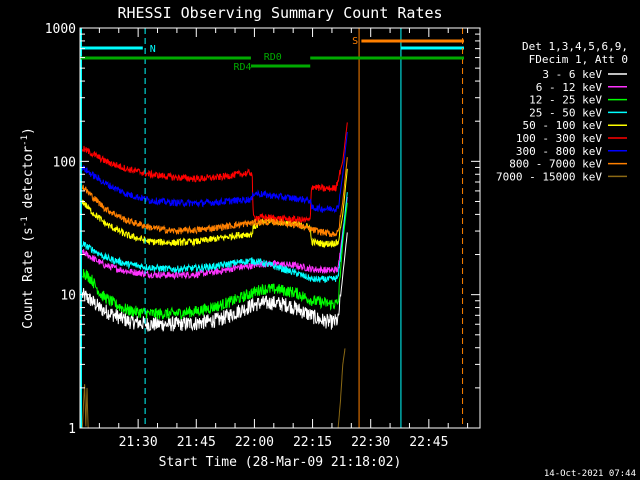  I want to click on legend-label: 7000 - 15000 keV, so click(549, 176).